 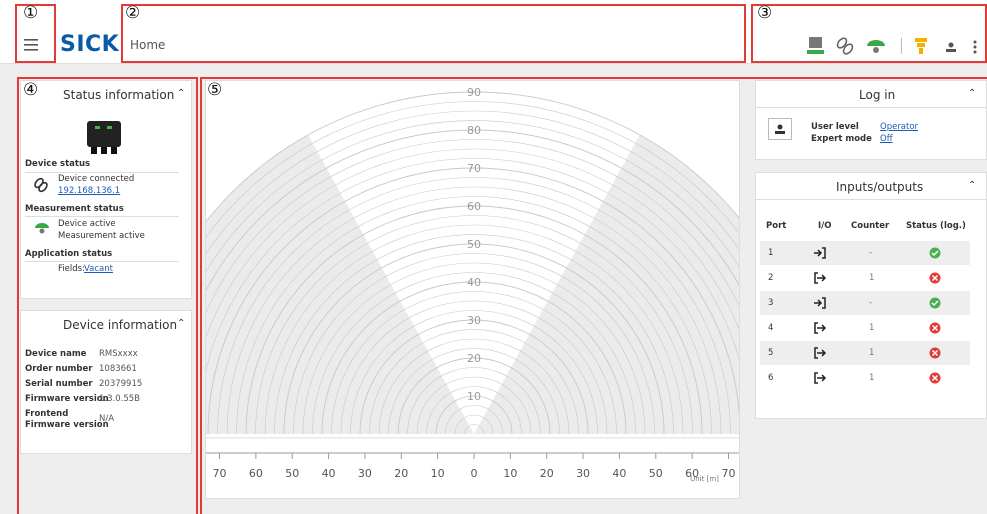 I want to click on label: User level, so click(x=835, y=127).